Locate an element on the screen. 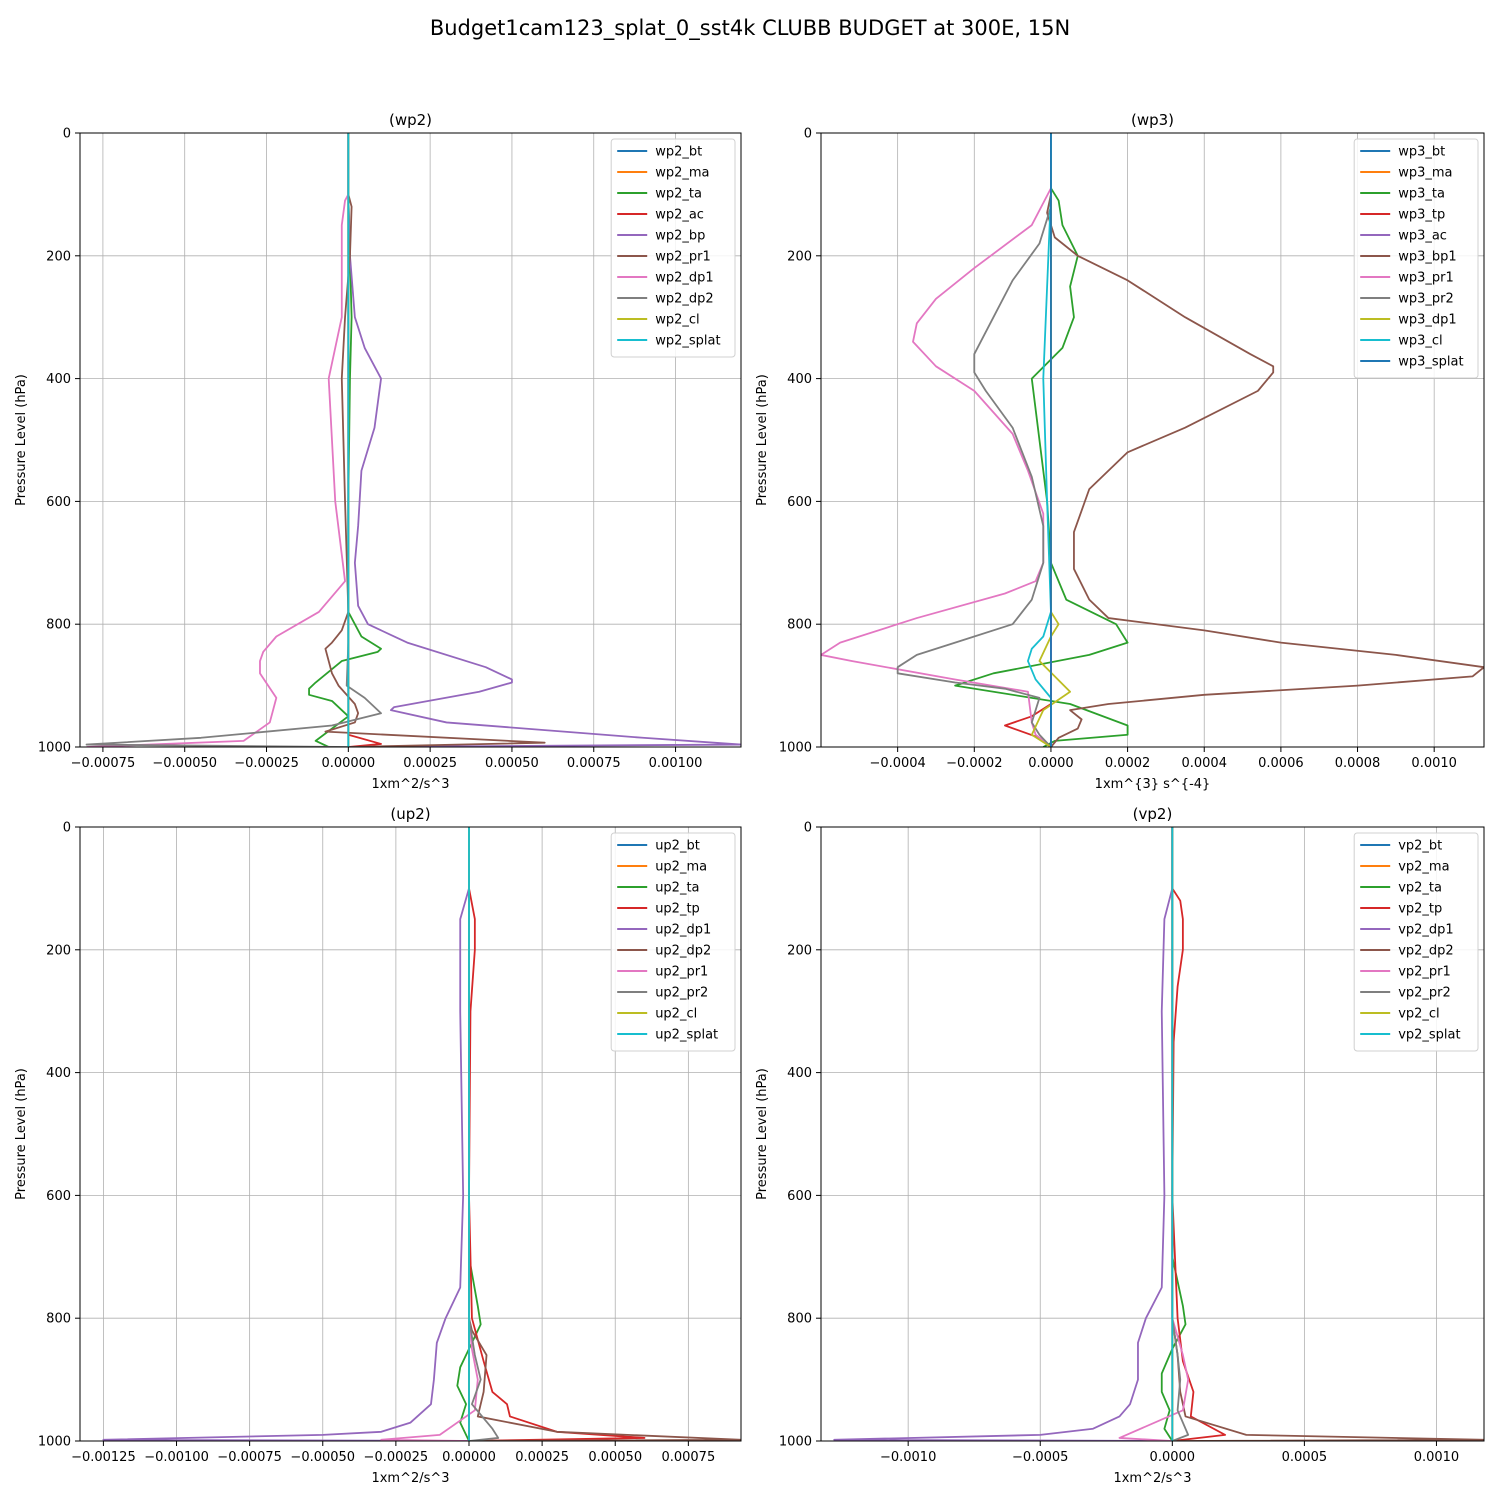 This screenshot has height=1500, width=1500. legend-label: up2_pr1 is located at coordinates (681, 972).